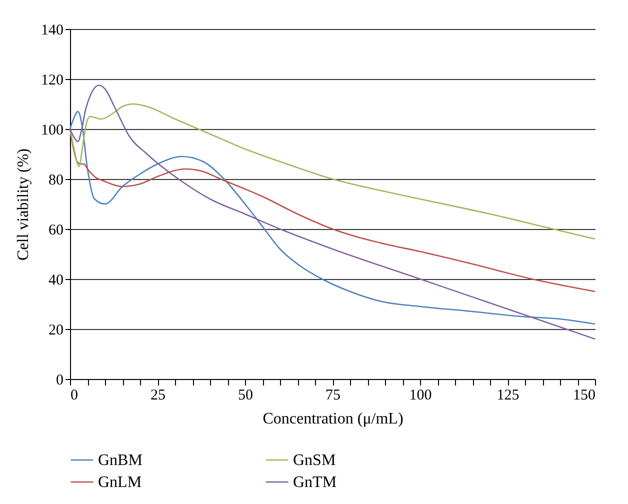 The width and height of the screenshot is (628, 504). Describe the element at coordinates (333, 419) in the screenshot. I see `x-axis-title: Concentration (μ/mL)` at that location.